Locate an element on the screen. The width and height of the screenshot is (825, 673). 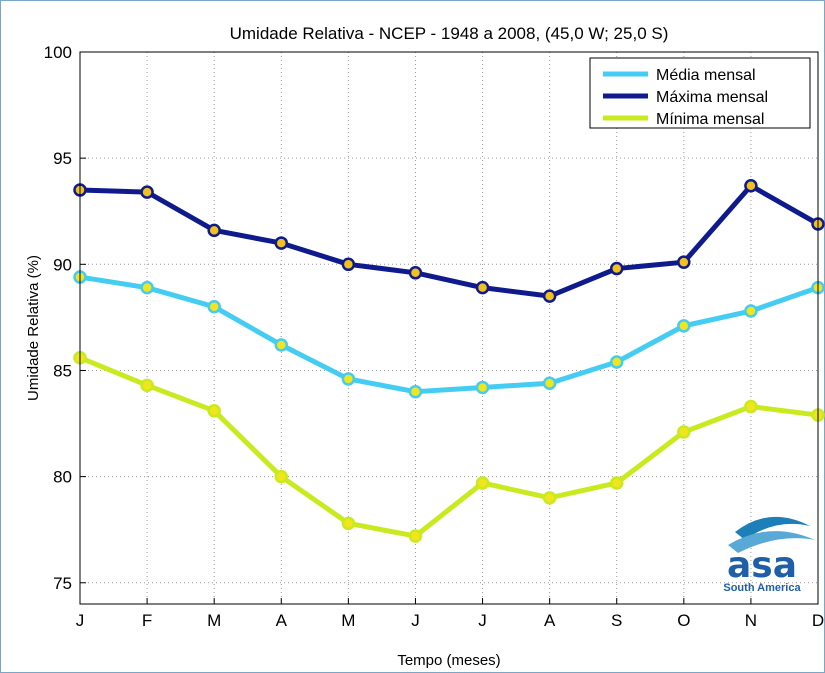
legend: Média mensal Máxima mensal Mínima mensal is located at coordinates (700, 93).